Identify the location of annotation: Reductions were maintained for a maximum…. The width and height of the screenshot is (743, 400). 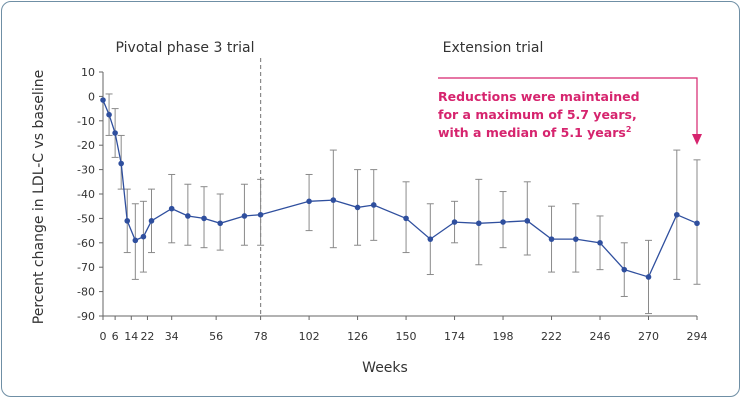
(570, 111).